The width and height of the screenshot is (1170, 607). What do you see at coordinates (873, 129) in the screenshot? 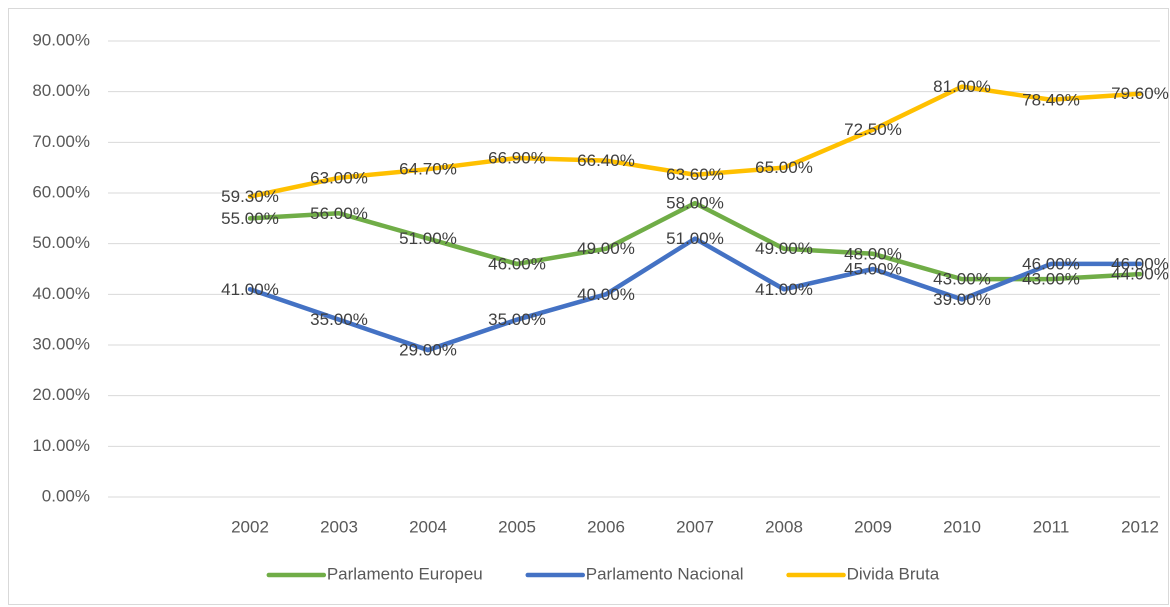
I see `data-label: 72.50%` at bounding box center [873, 129].